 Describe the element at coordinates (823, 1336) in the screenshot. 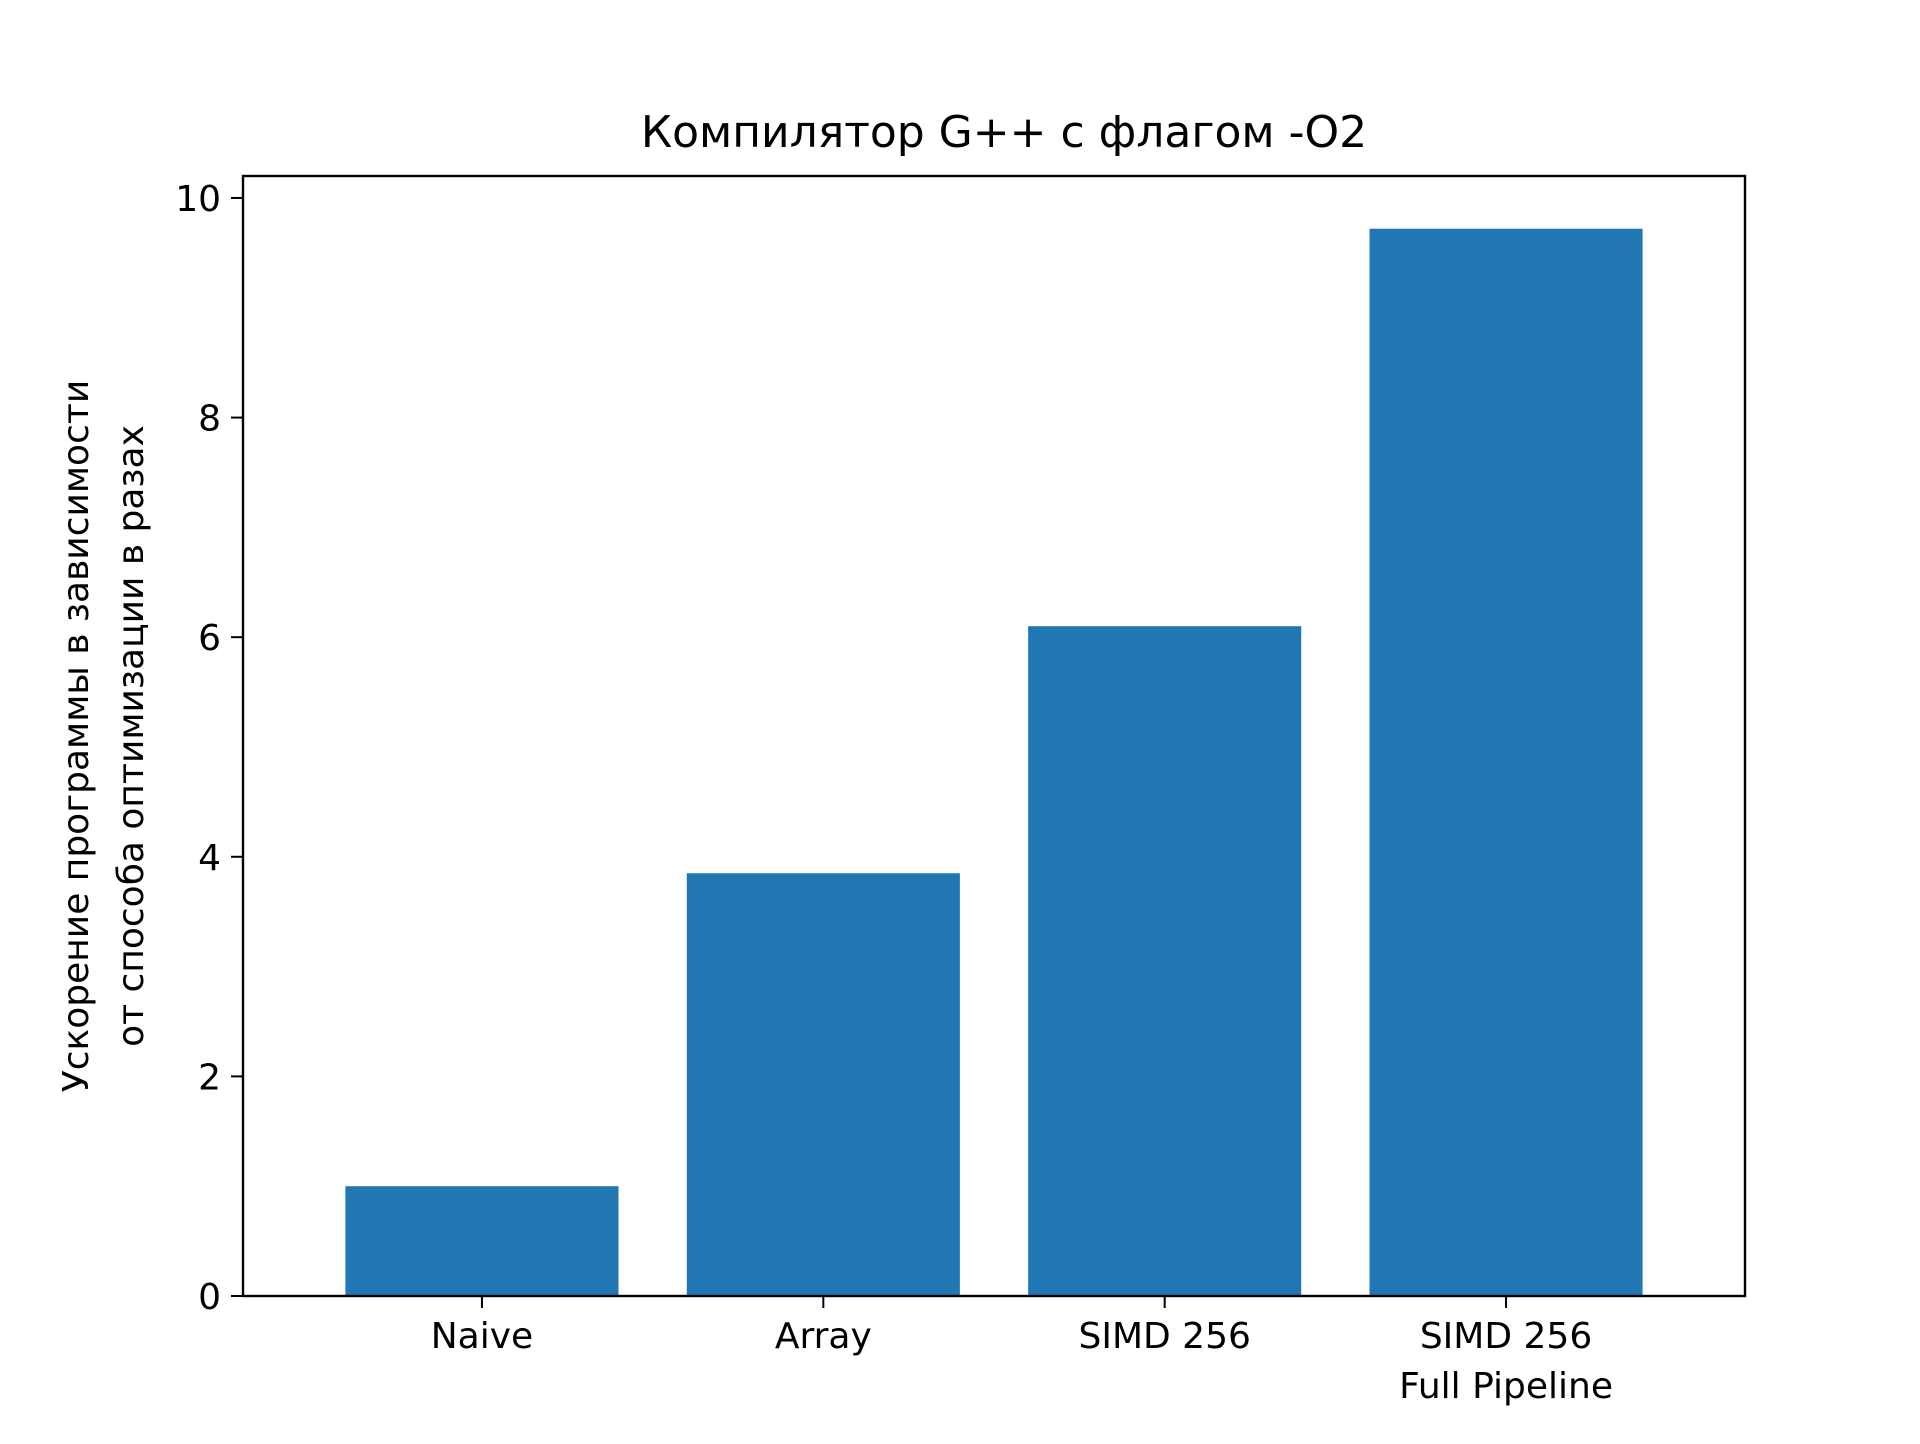

I see `x-tick-label-1: Array` at that location.